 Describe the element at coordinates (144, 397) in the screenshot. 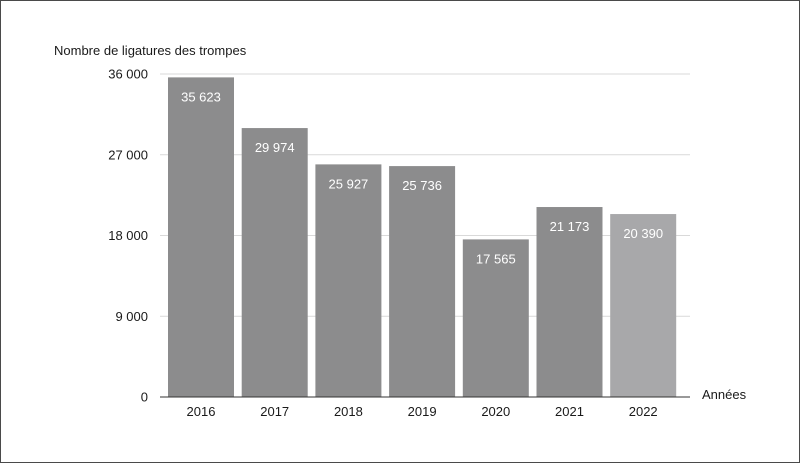

I see `y-tick-label: 0` at that location.